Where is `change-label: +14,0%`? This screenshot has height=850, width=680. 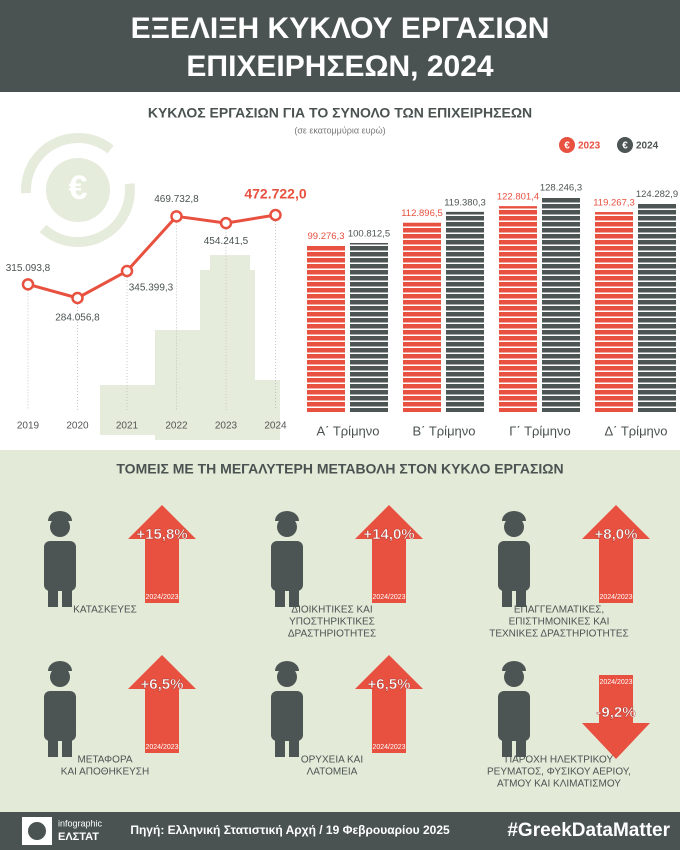 change-label: +14,0% is located at coordinates (388, 534).